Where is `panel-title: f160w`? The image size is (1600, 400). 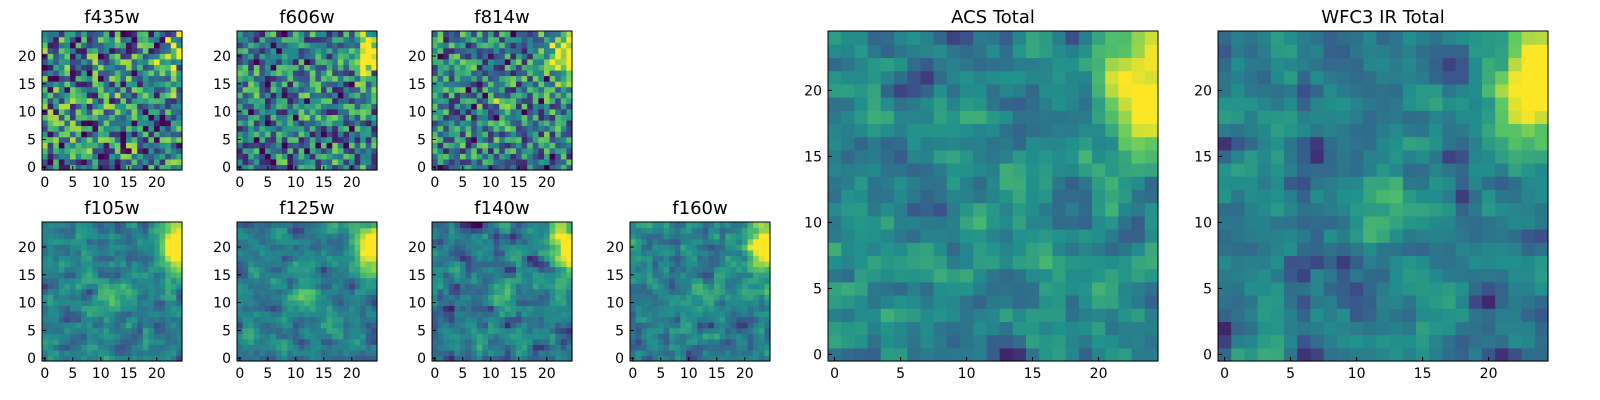
panel-title: f160w is located at coordinates (699, 208).